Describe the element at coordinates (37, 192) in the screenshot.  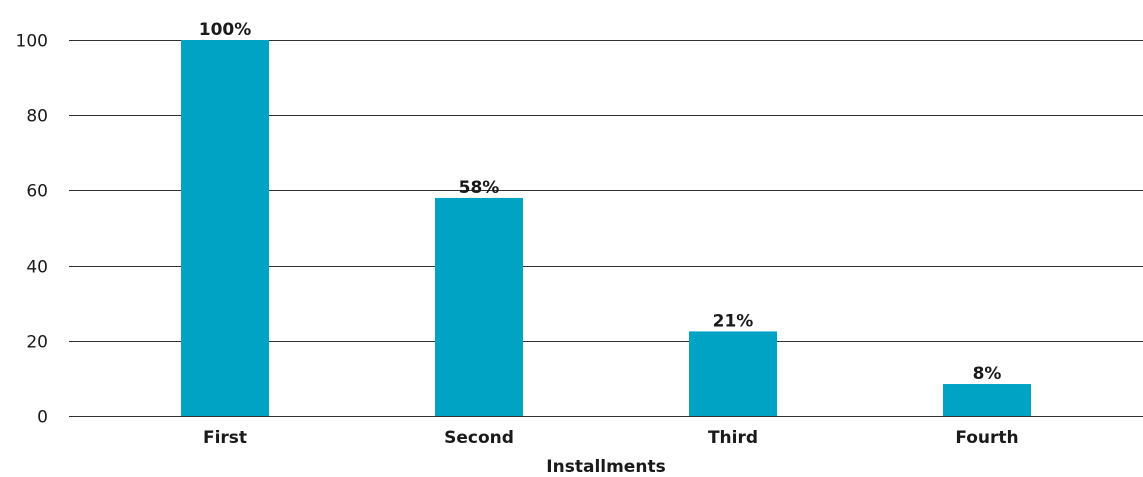
I see `y-tick-label: 60` at that location.